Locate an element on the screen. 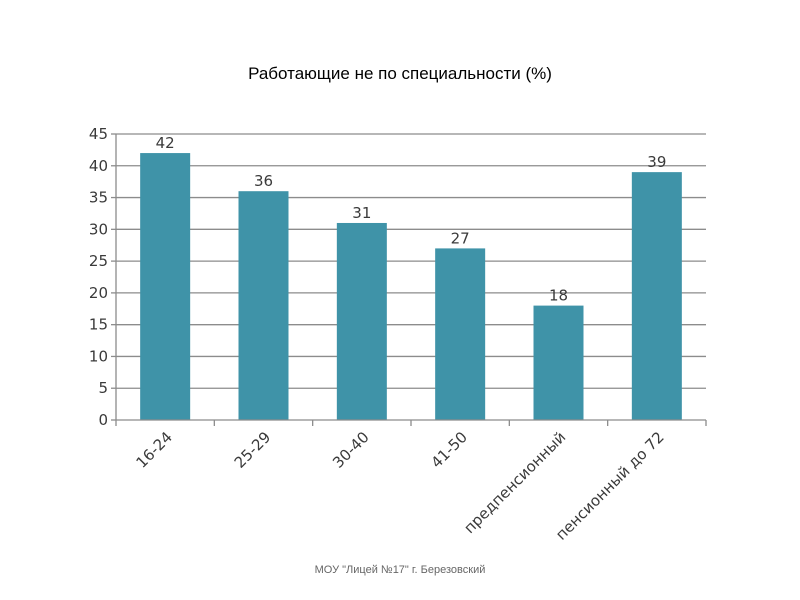  x-category-label: пенсионный до 72 is located at coordinates (610, 486).